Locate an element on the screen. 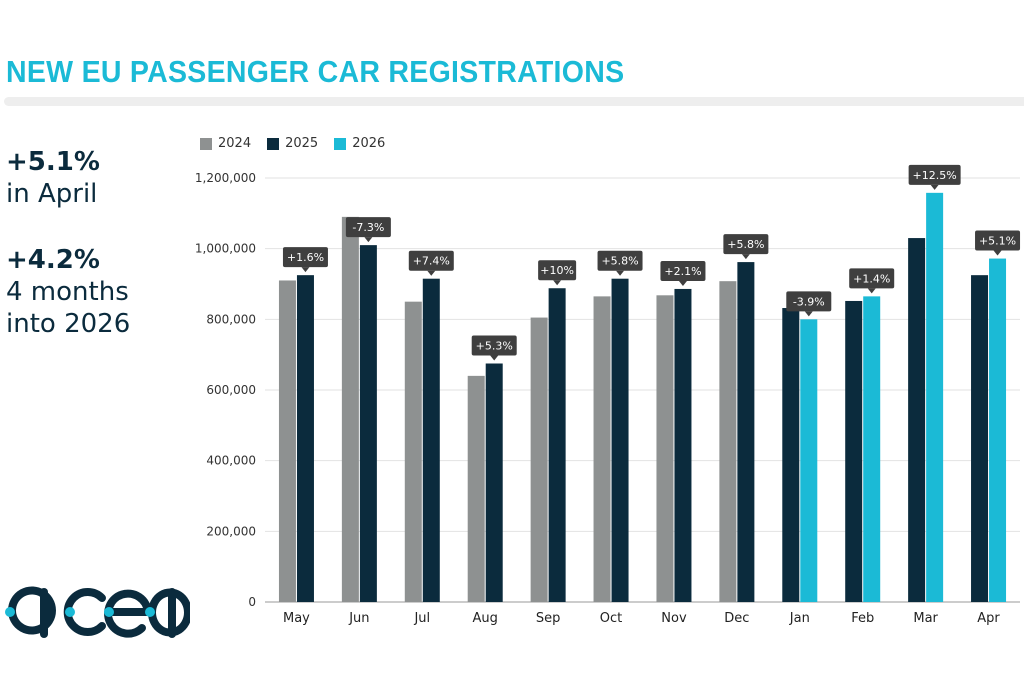 This screenshot has height=683, width=1024. callout-label: +1.4% is located at coordinates (871, 278).